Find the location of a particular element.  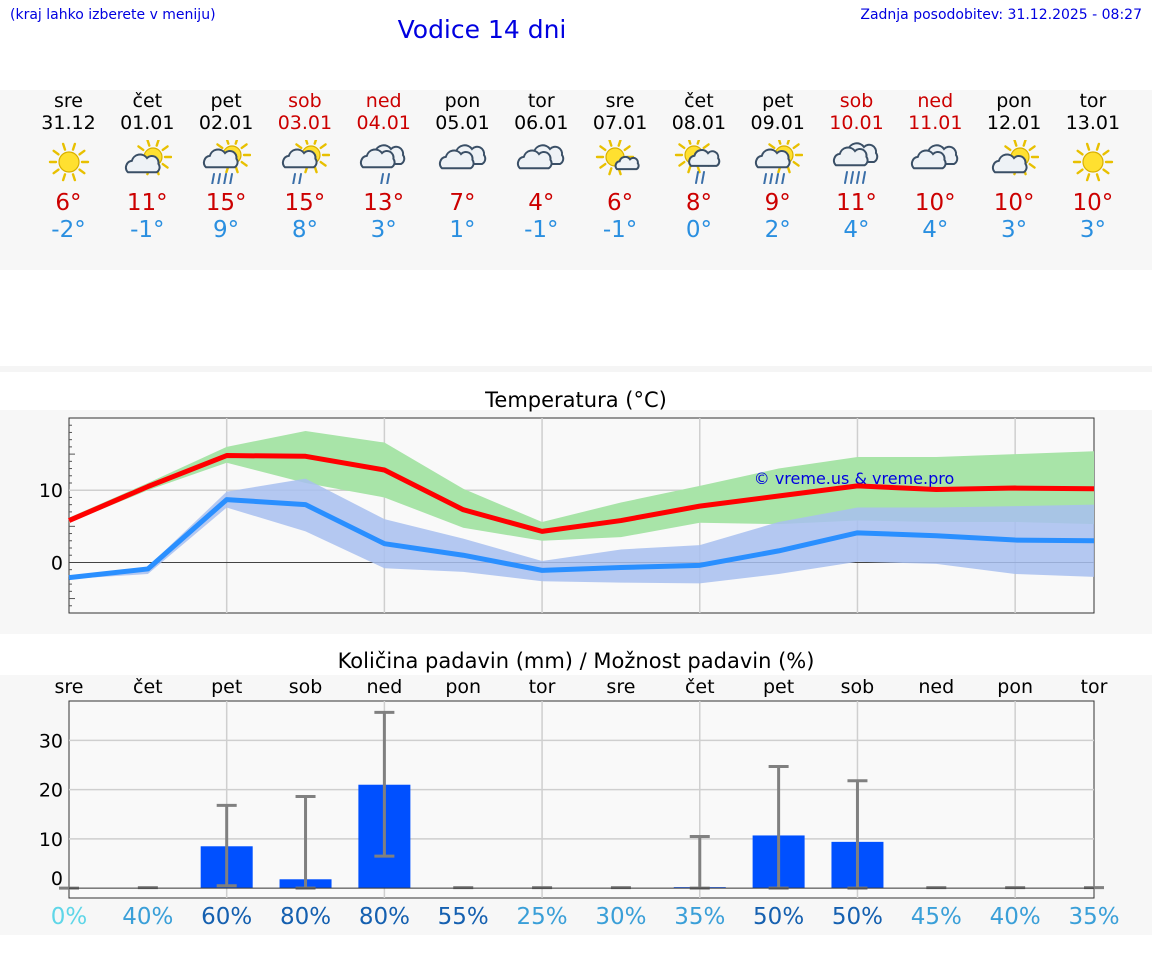

forecast-day: sre 07.01 6° -1° is located at coordinates (620, 167).